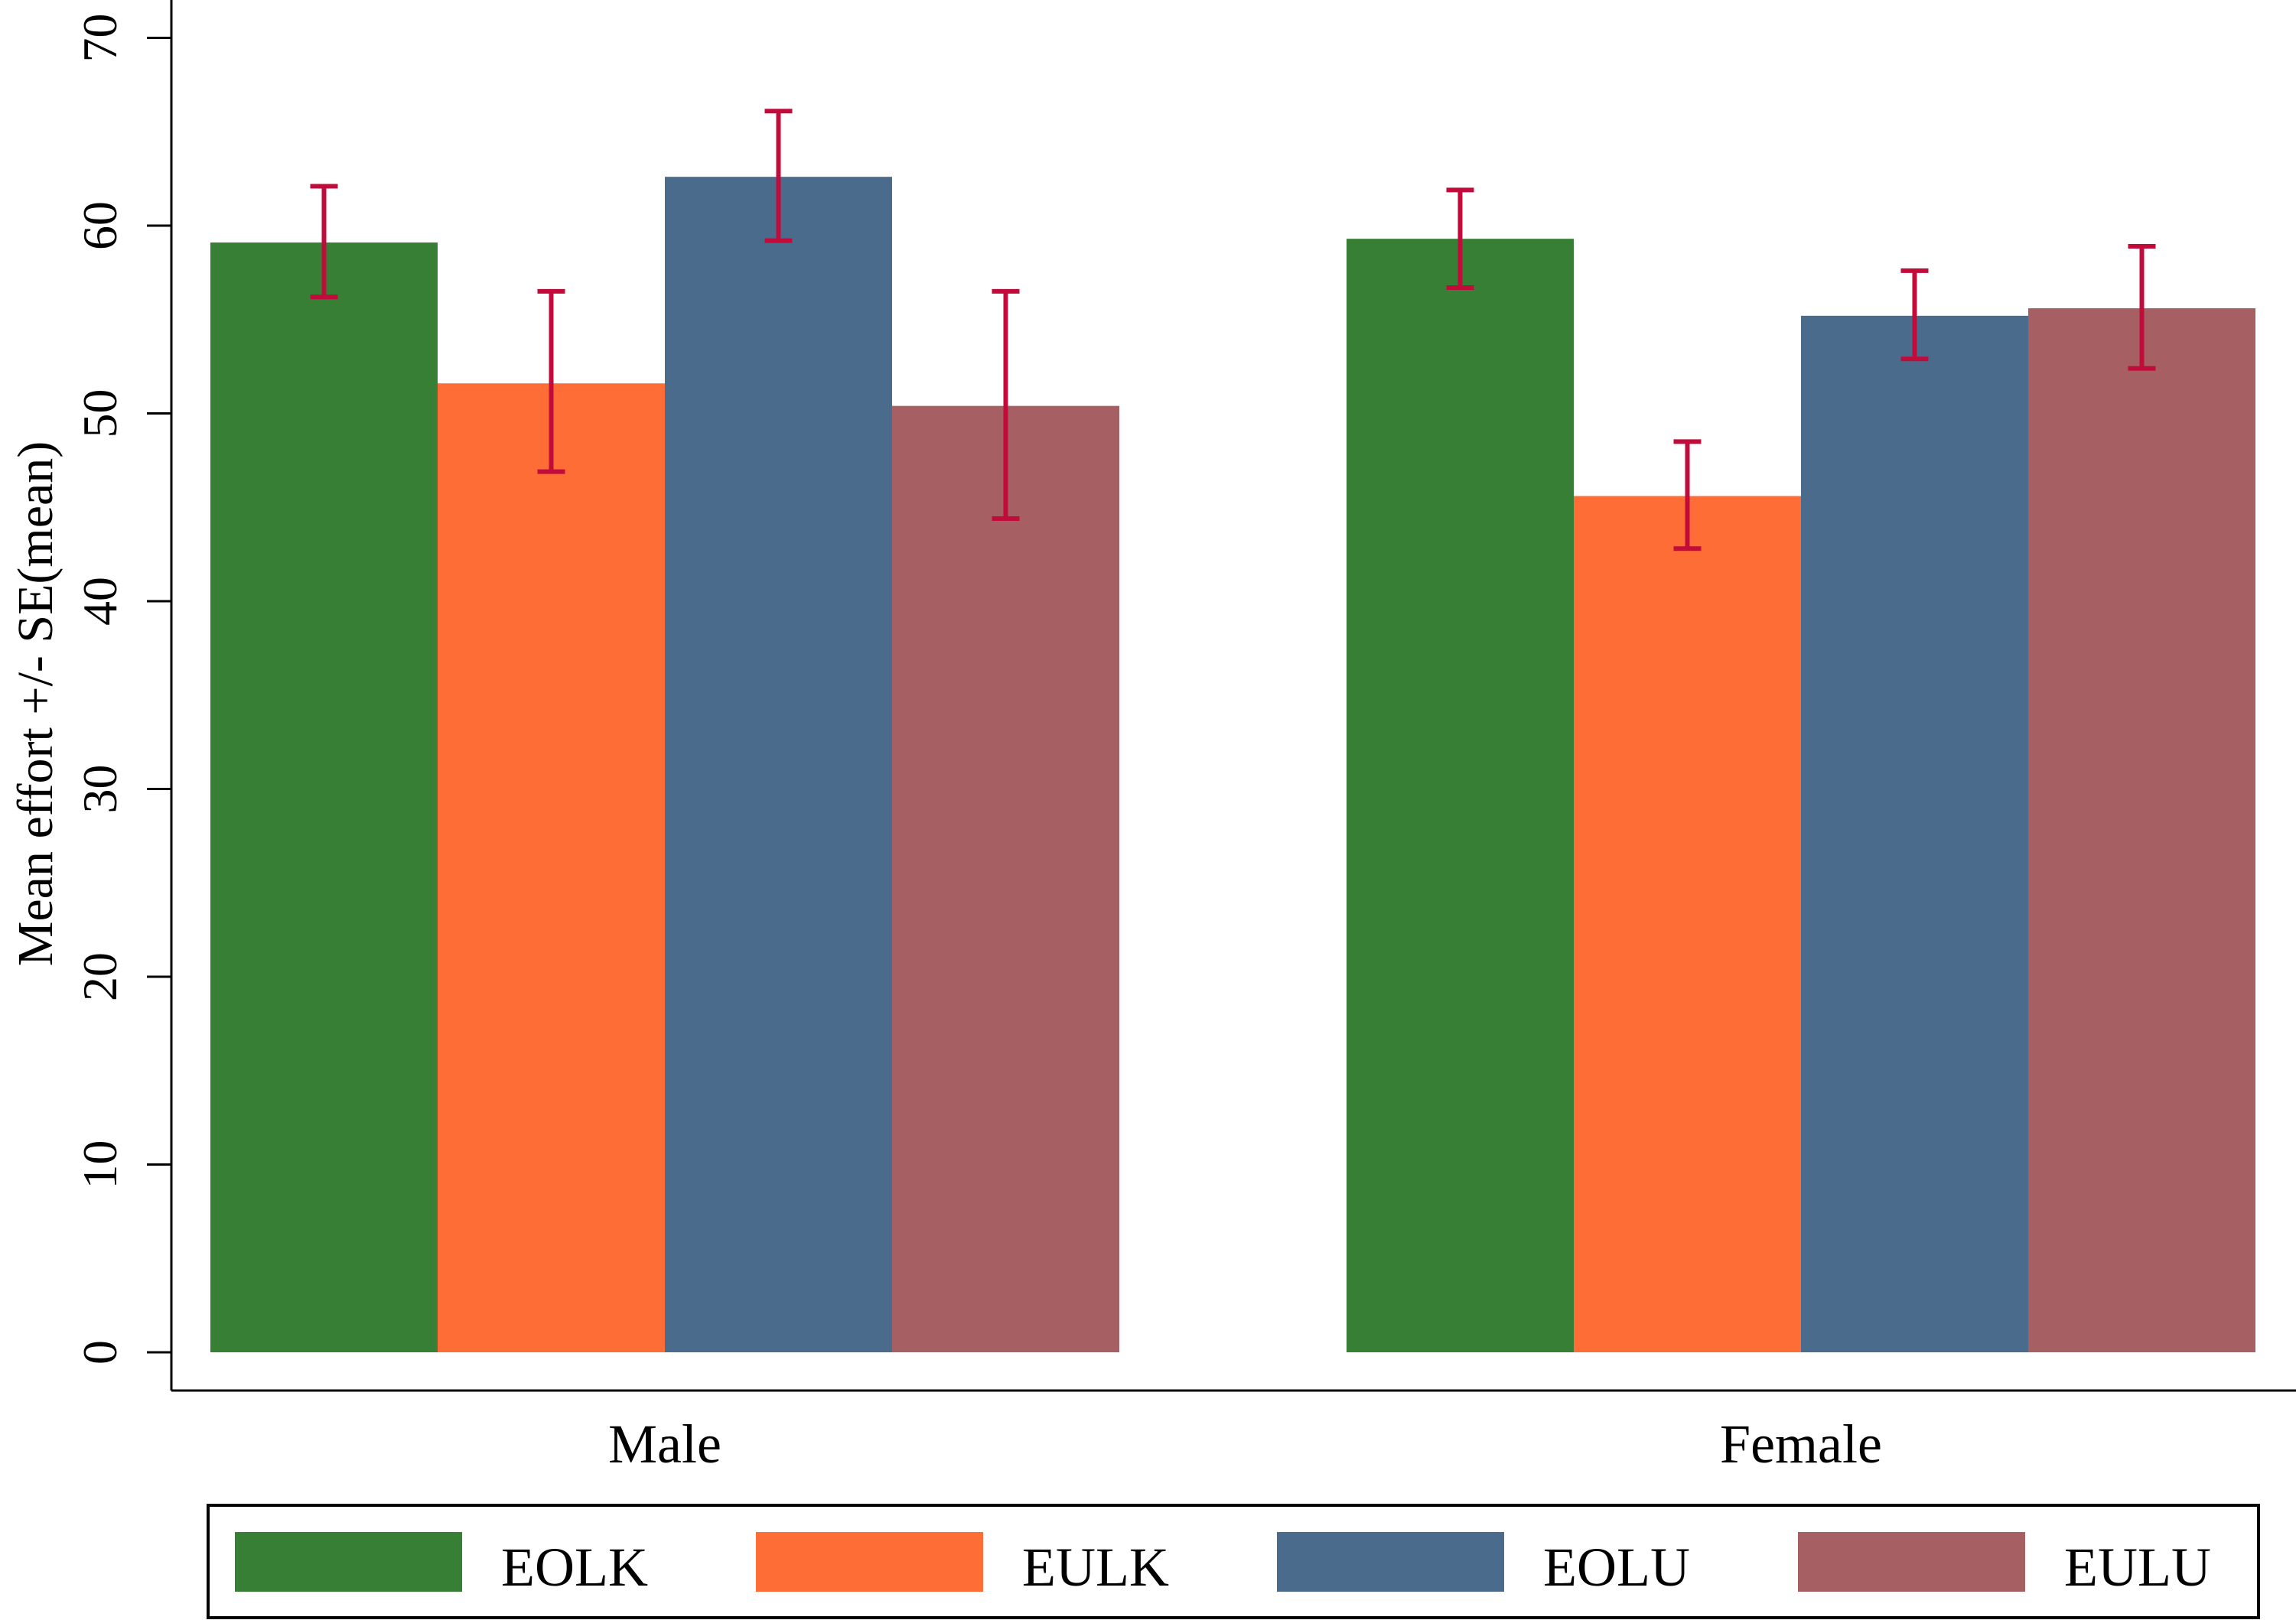 Image resolution: width=2296 pixels, height=1620 pixels. What do you see at coordinates (869, 1562) in the screenshot?
I see `legend-swatch-eulk` at bounding box center [869, 1562].